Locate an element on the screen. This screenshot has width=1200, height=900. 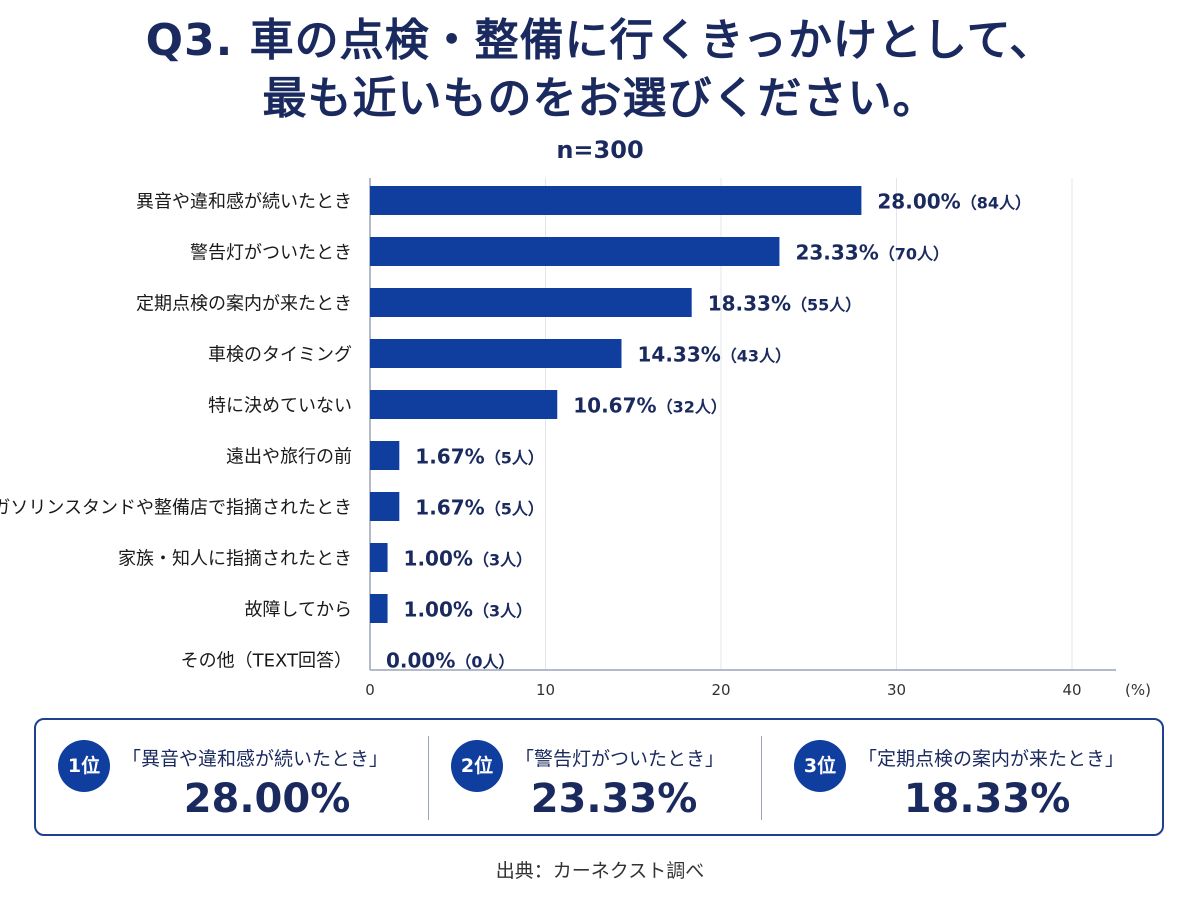
value-label: 10.67% is located at coordinates (614, 406).